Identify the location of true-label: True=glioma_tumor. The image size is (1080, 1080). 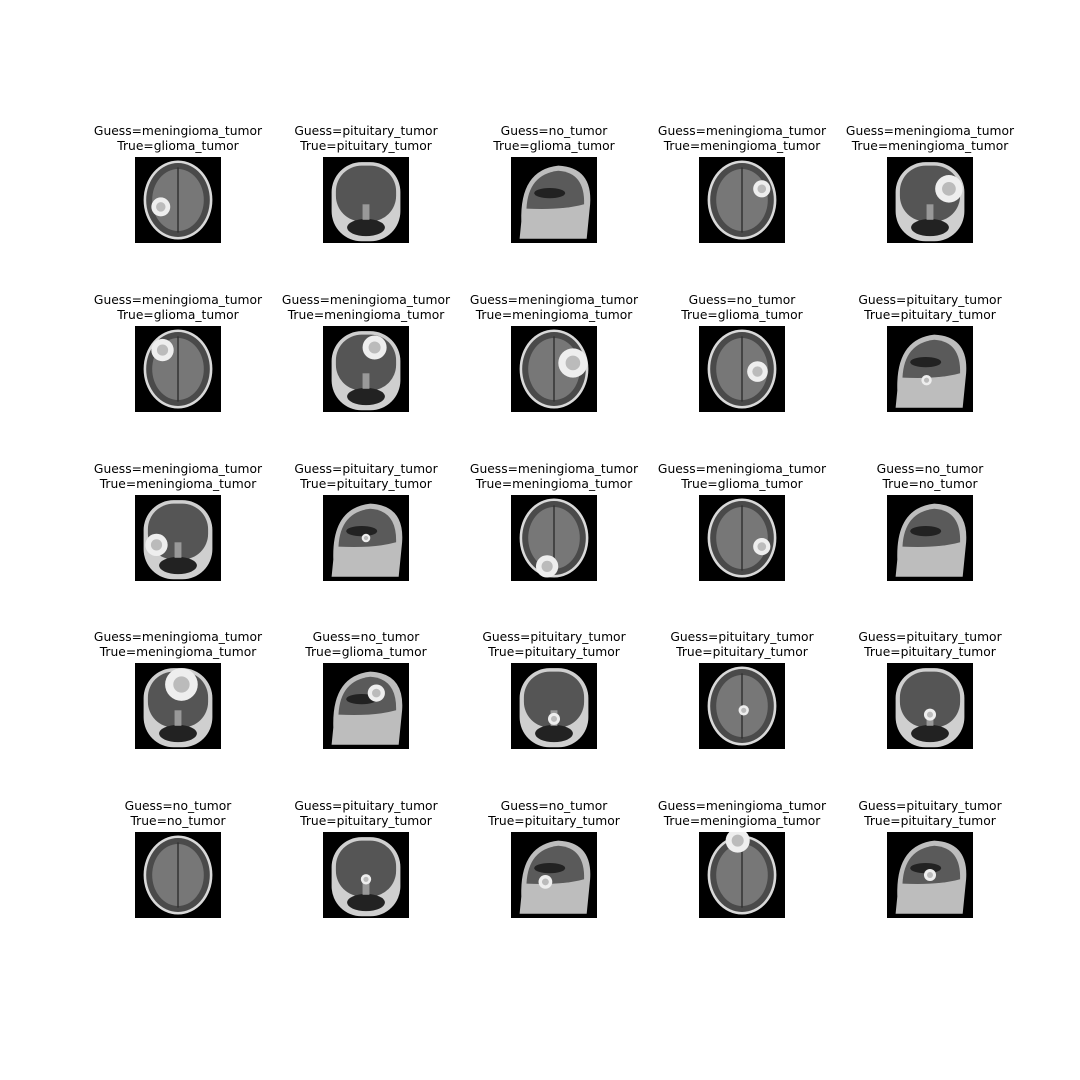
(742, 484).